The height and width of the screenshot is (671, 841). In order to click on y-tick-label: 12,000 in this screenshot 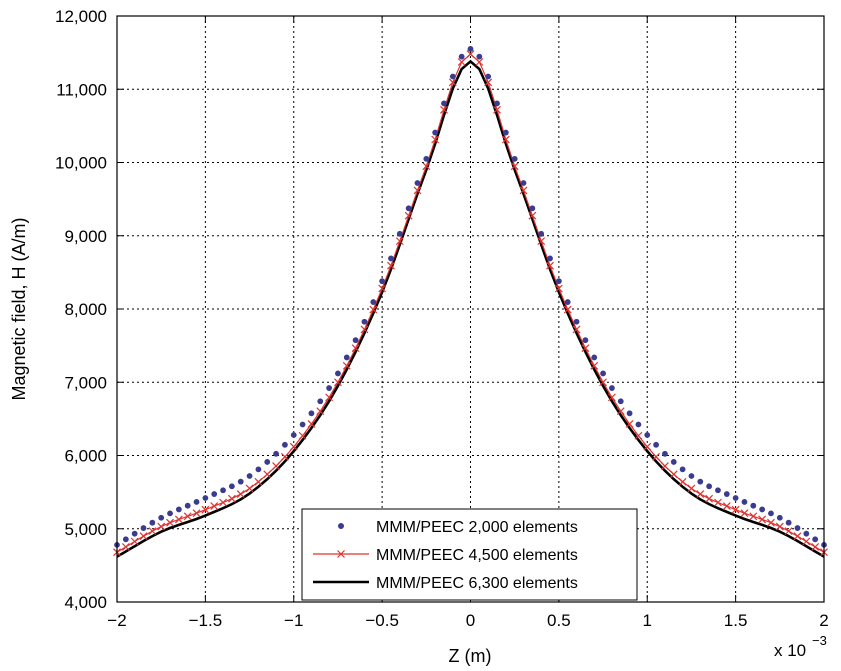, I will do `click(81, 16)`.